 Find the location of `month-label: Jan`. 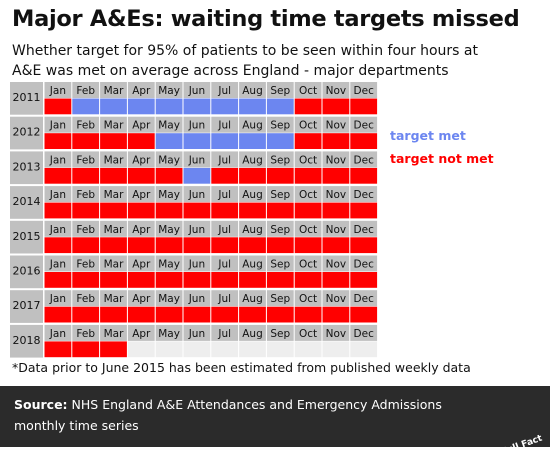

month-label: Jan is located at coordinates (57, 160).